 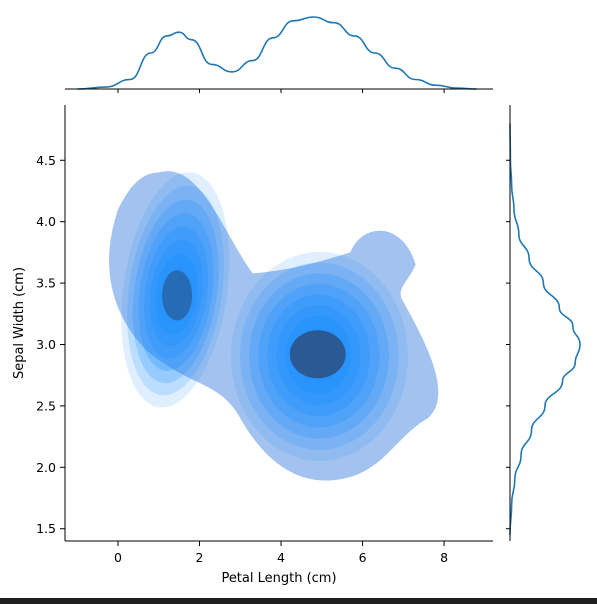 What do you see at coordinates (363, 557) in the screenshot?
I see `x-tick-label-3: 6` at bounding box center [363, 557].